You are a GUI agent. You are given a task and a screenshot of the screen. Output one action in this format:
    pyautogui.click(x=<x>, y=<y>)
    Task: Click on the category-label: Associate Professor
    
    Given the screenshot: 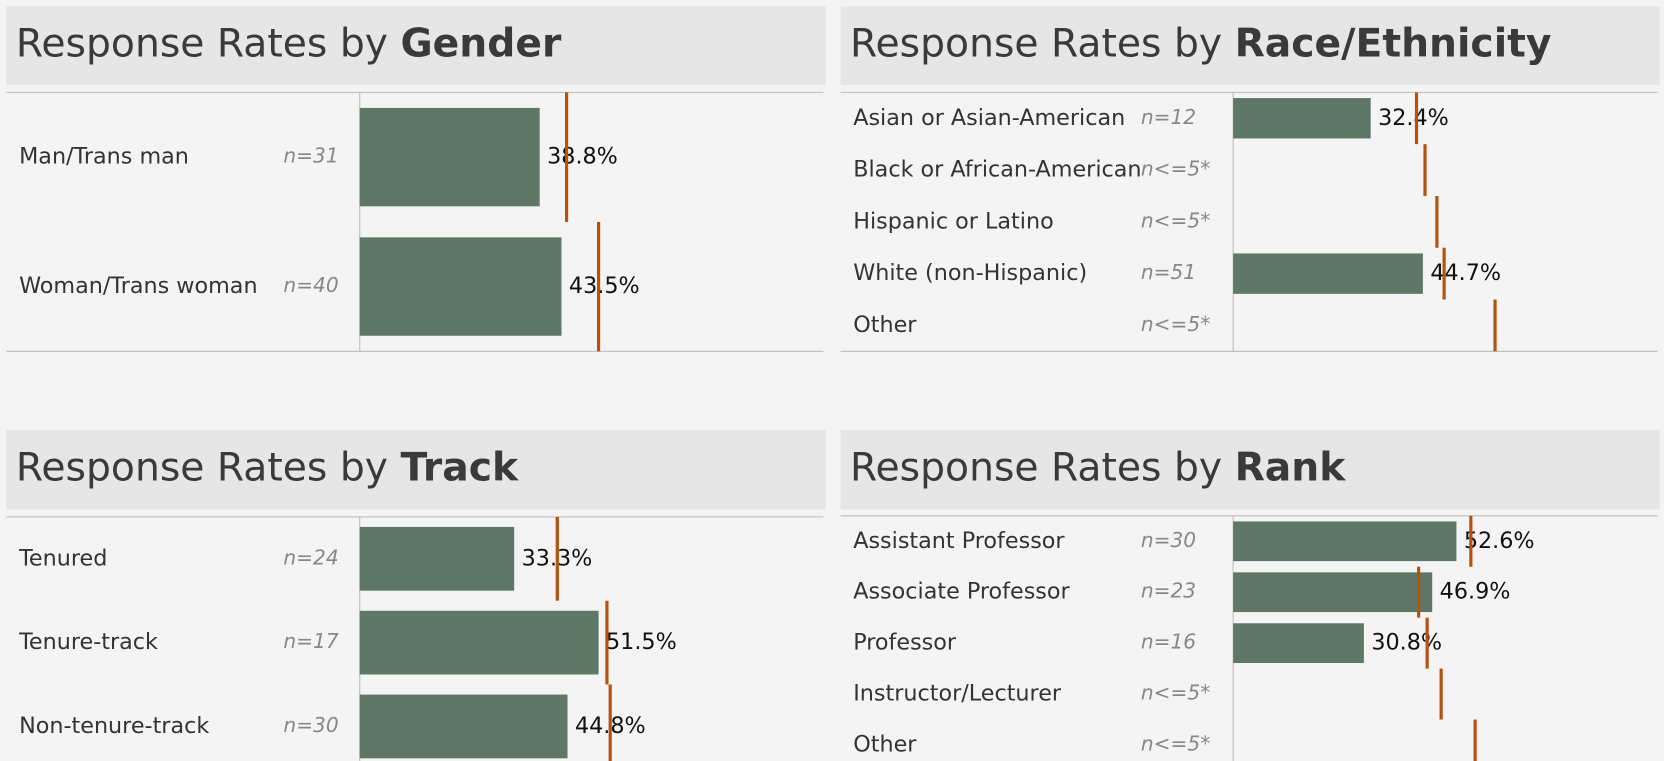 What is the action you would take?
    pyautogui.click(x=961, y=592)
    